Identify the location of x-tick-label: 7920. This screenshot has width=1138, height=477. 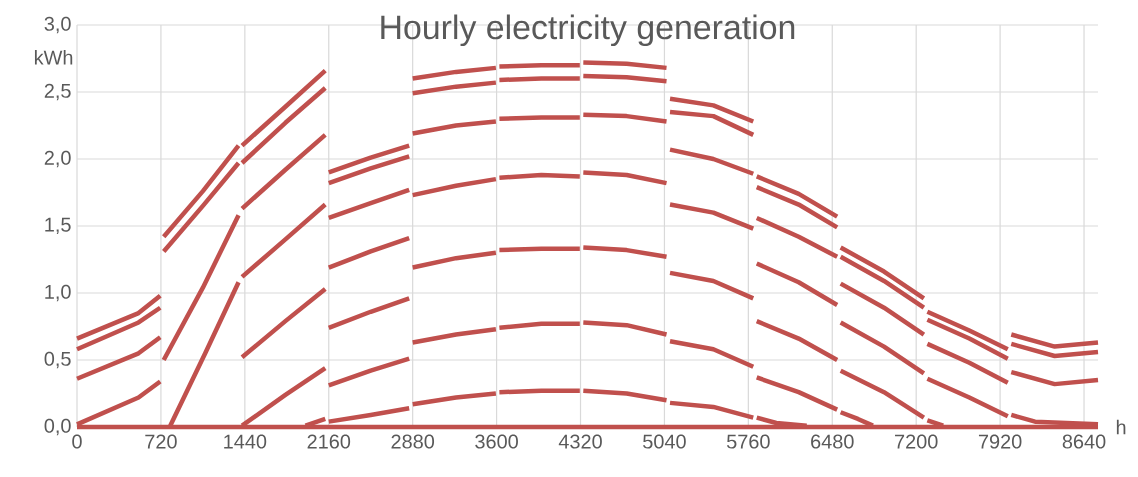
(1000, 441).